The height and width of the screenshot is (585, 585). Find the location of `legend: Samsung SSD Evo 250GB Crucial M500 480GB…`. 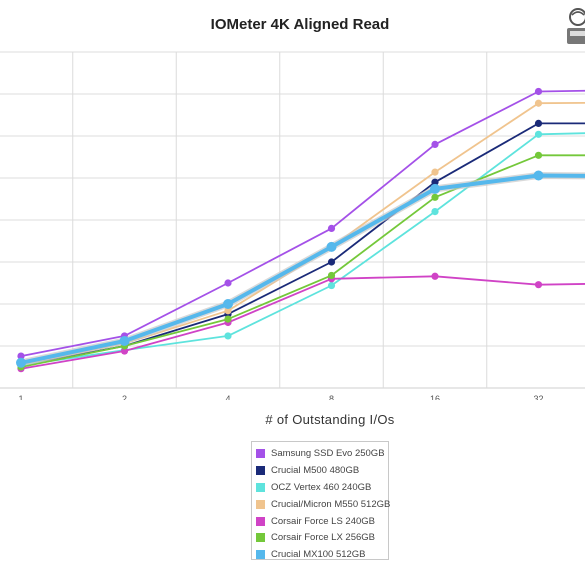

legend: Samsung SSD Evo 250GB Crucial M500 480GB… is located at coordinates (321, 502).